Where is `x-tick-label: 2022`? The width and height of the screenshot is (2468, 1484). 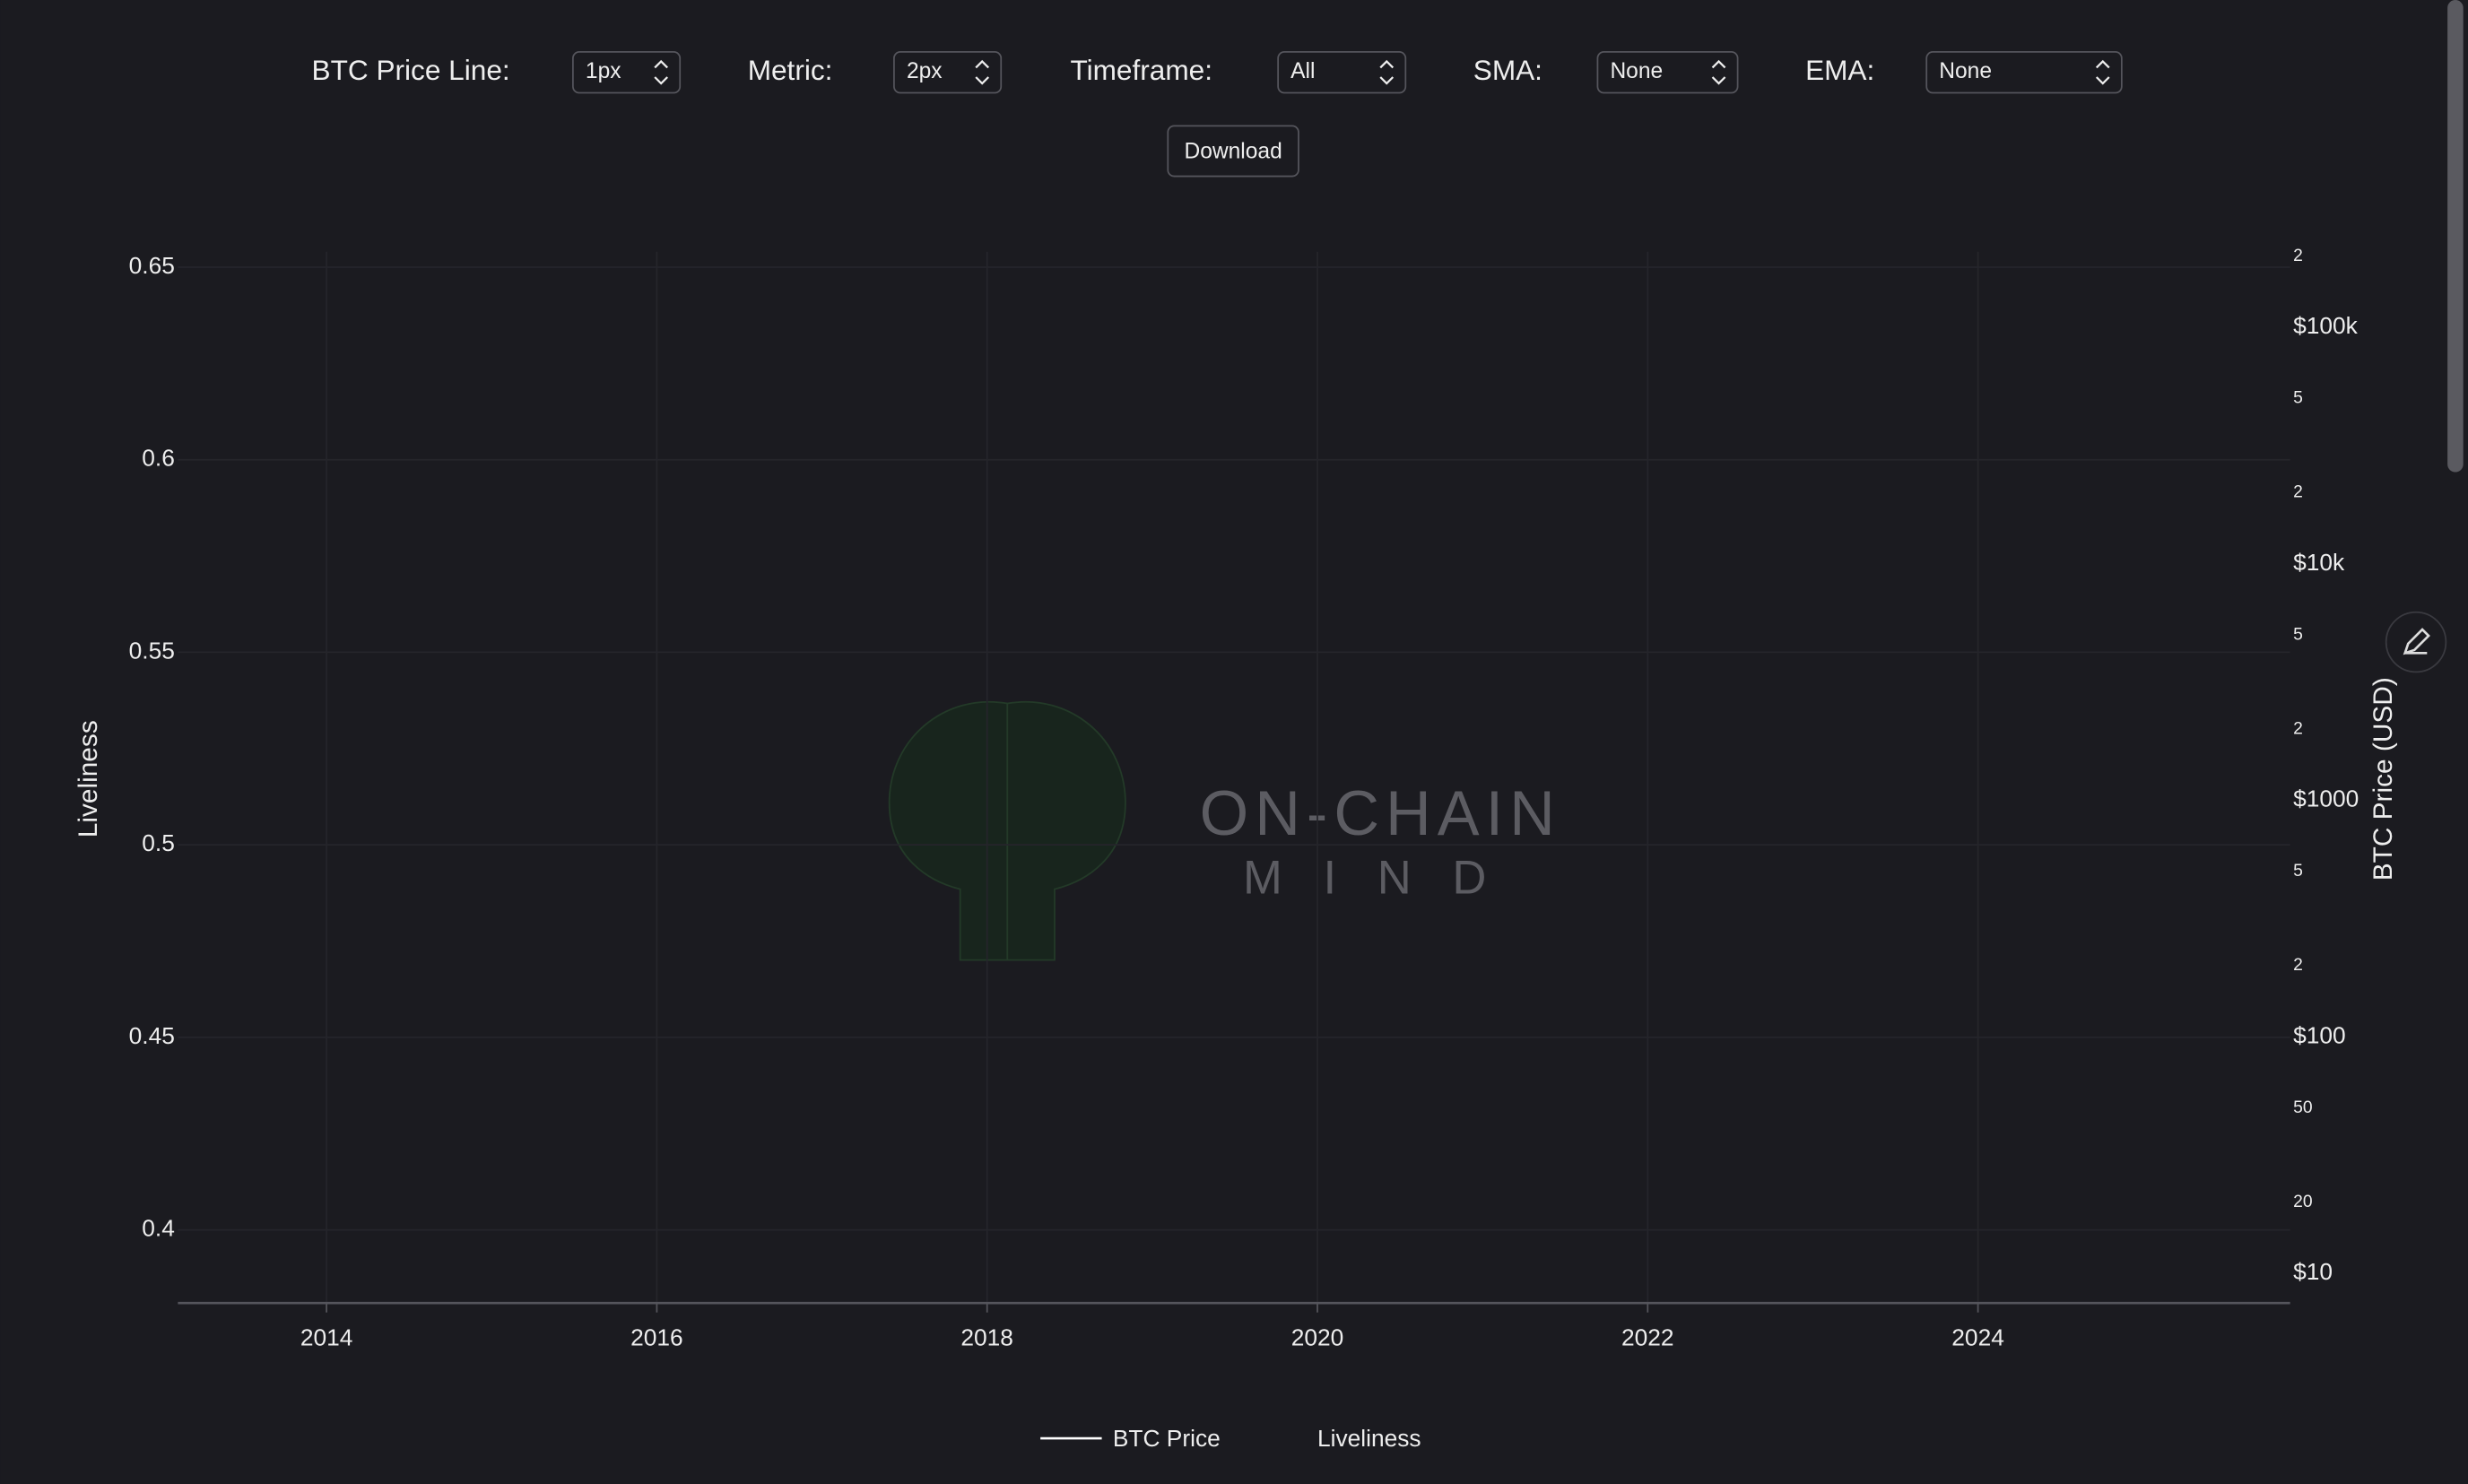
x-tick-label: 2022 is located at coordinates (1647, 1337).